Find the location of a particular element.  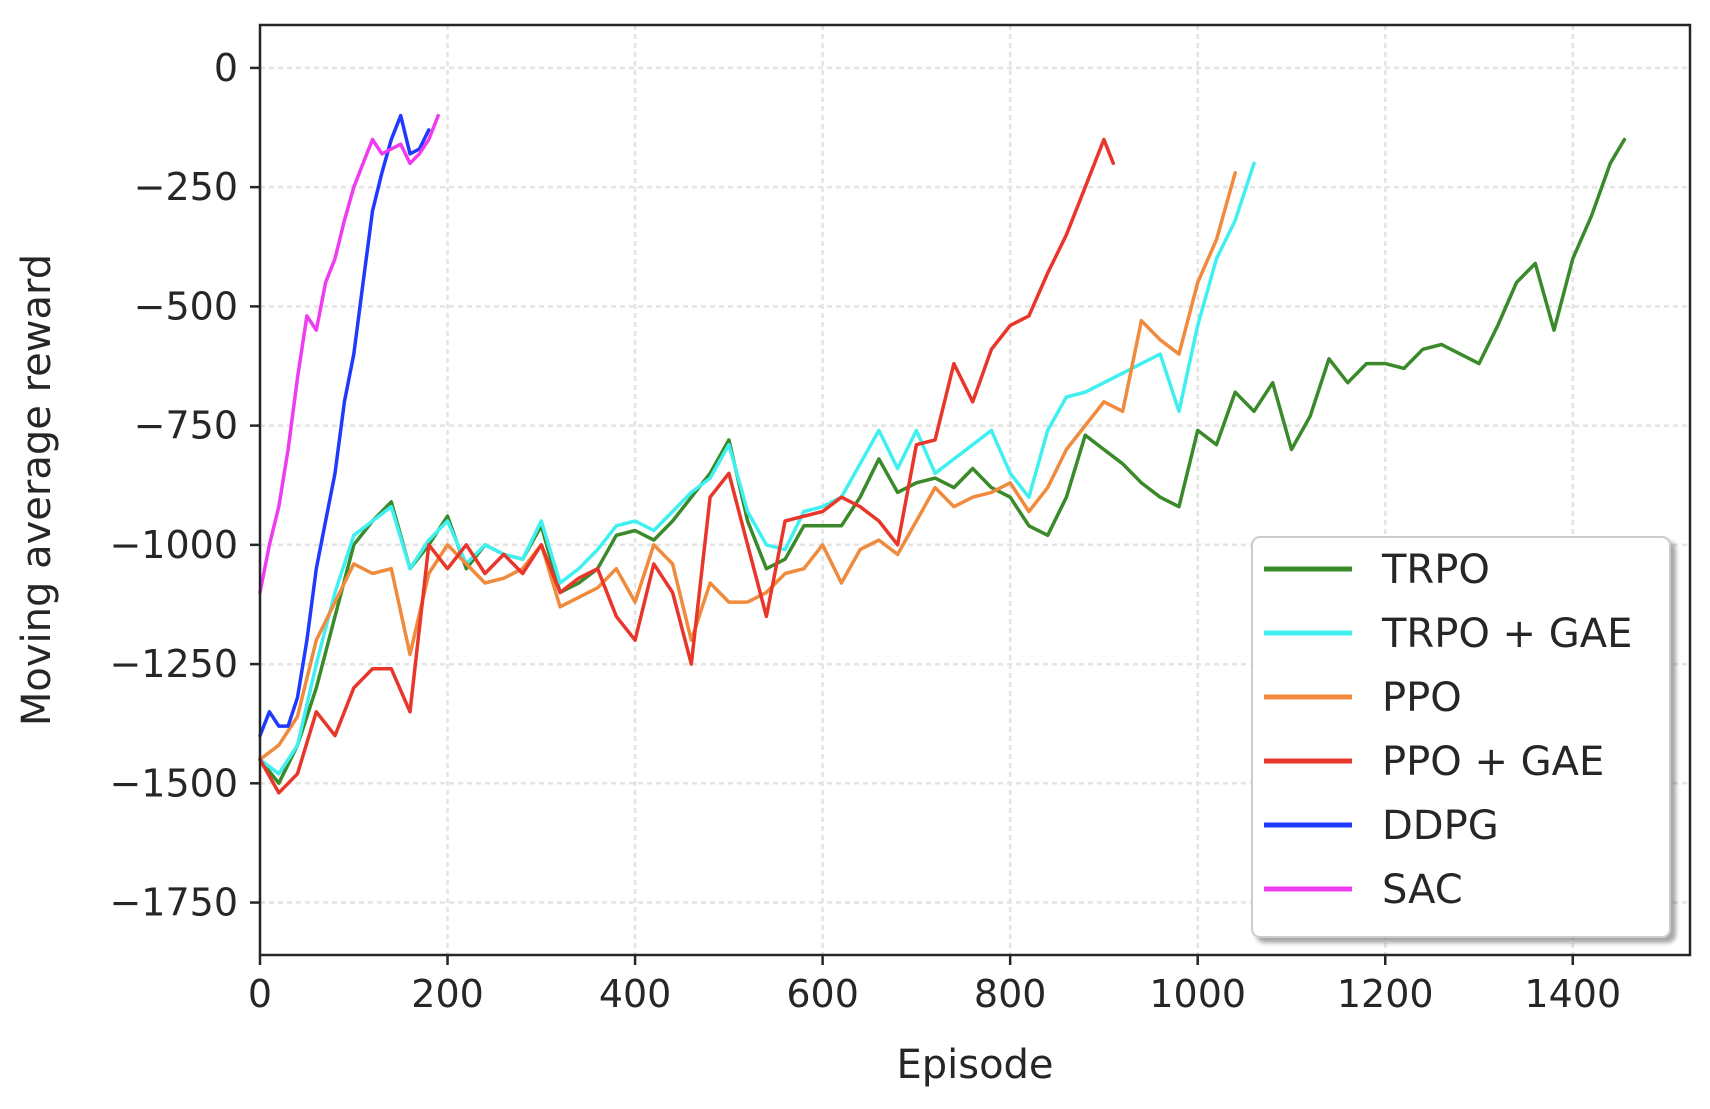

legend-entry: TRPO is located at coordinates (1377, 570).